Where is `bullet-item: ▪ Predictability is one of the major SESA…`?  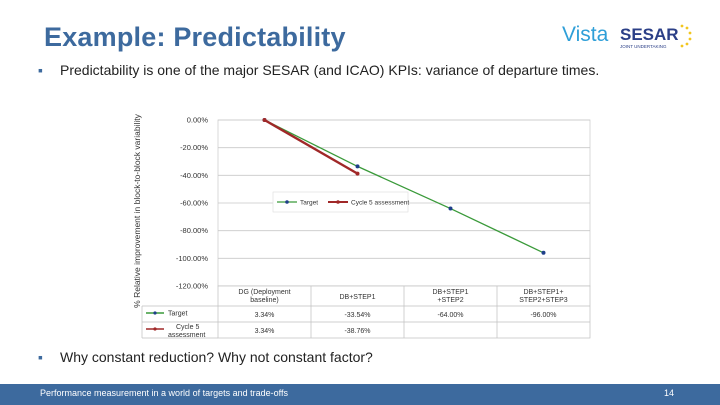 bullet-item: ▪ Predictability is one of the major SESA… is located at coordinates (318, 70).